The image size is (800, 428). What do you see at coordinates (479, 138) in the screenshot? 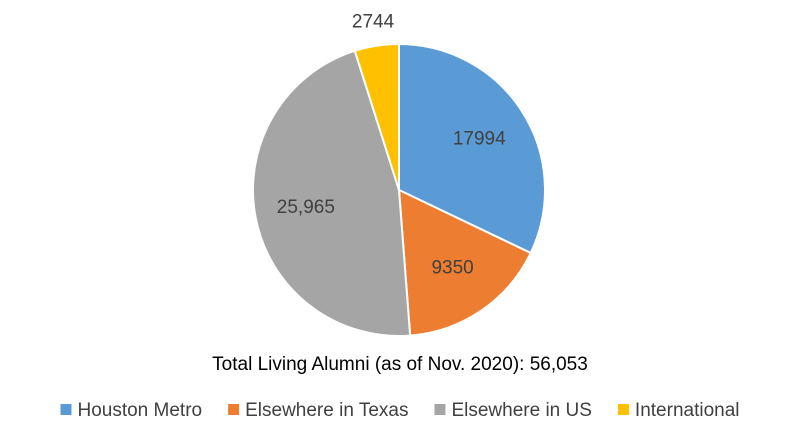
I see `data-label: 17994` at bounding box center [479, 138].